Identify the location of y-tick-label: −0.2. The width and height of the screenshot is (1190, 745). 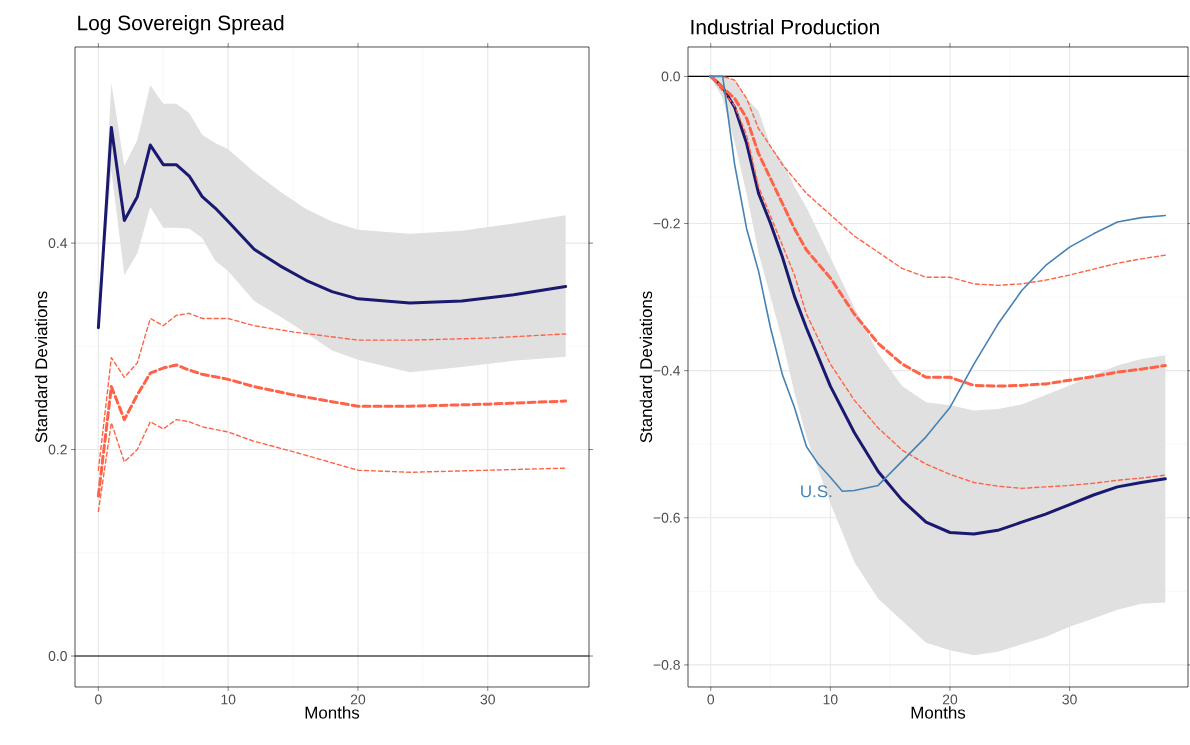
(666, 223).